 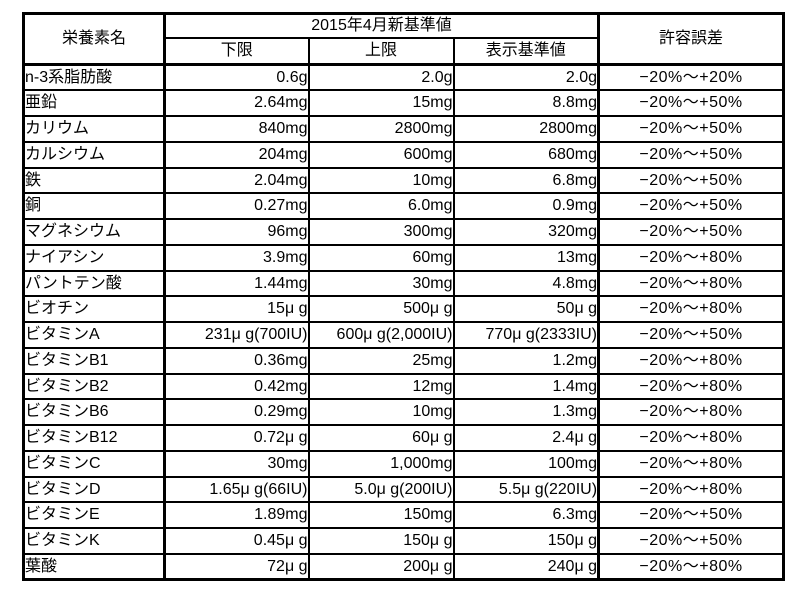 I want to click on header-tolerance: 許容誤差, so click(x=691, y=39).